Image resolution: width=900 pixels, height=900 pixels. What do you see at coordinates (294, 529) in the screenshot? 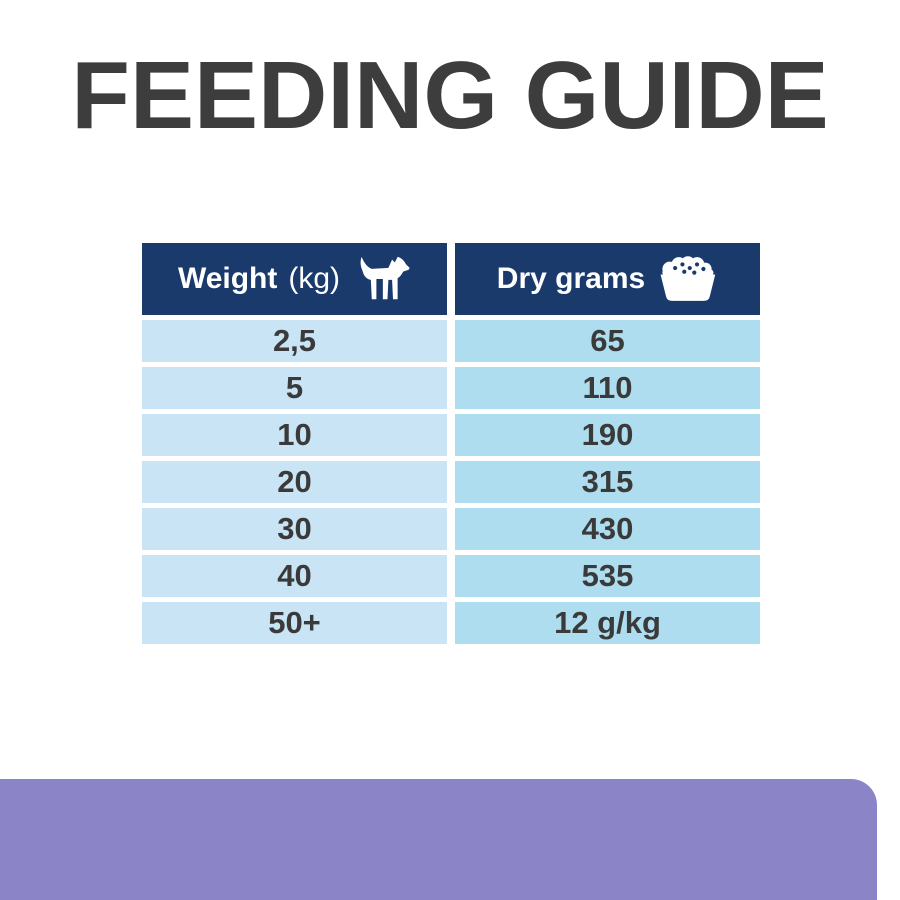
I see `weight-value: 30` at bounding box center [294, 529].